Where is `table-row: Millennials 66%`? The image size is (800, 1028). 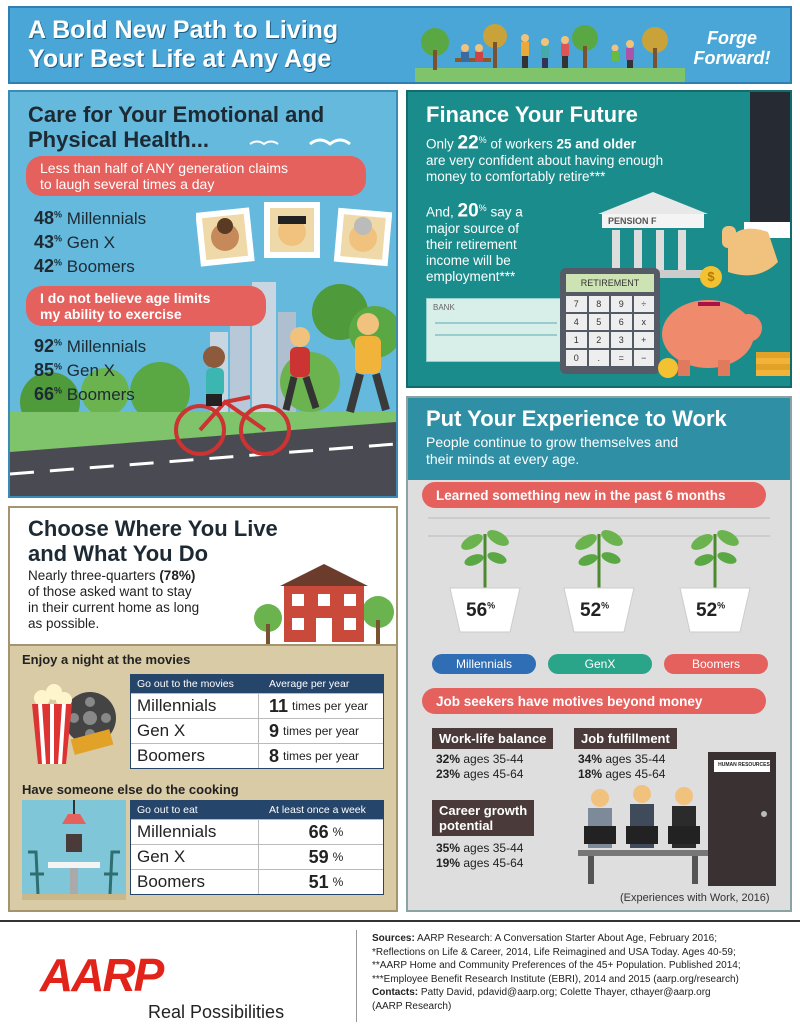 table-row: Millennials 66% is located at coordinates (257, 831).